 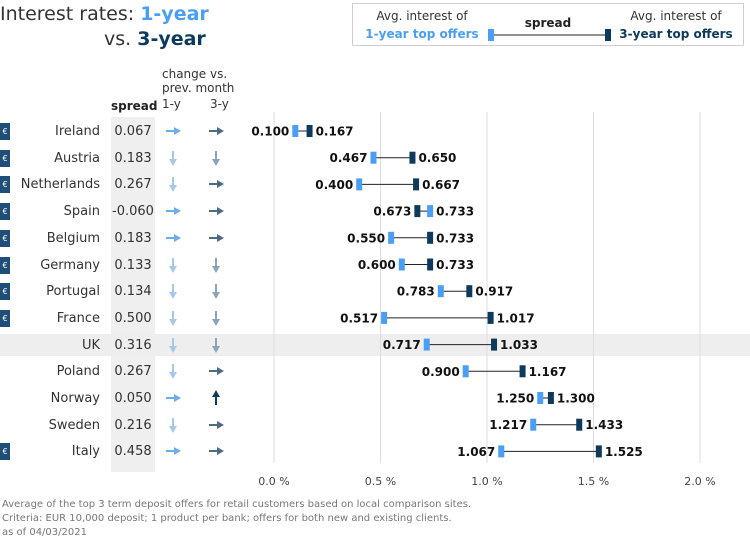 What do you see at coordinates (70, 265) in the screenshot?
I see `country-label: Germany` at bounding box center [70, 265].